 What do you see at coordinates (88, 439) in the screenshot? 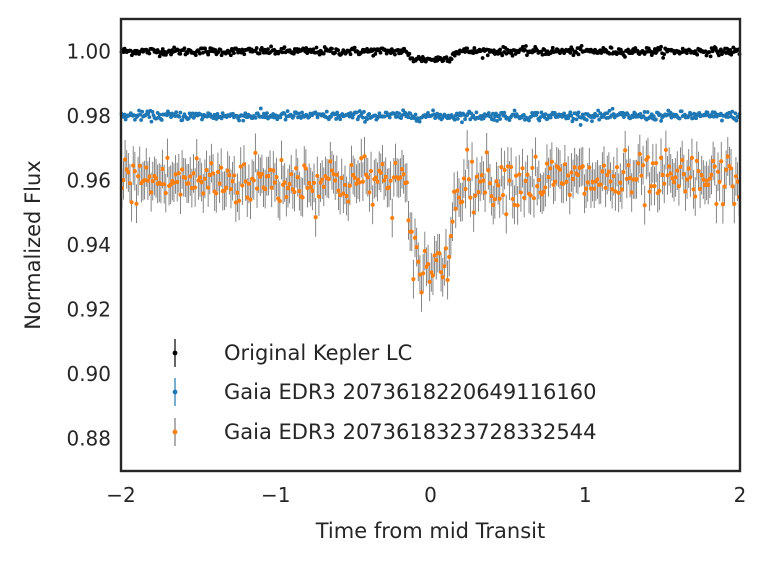
I see `y-tick-label: 0.88` at bounding box center [88, 439].